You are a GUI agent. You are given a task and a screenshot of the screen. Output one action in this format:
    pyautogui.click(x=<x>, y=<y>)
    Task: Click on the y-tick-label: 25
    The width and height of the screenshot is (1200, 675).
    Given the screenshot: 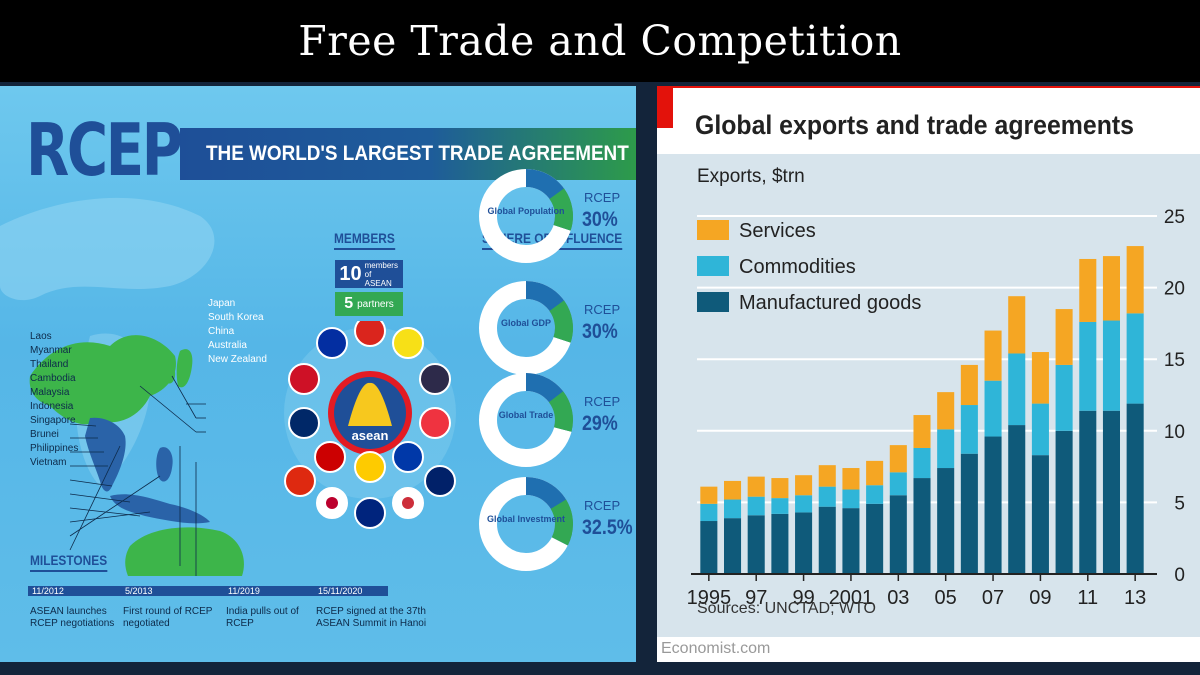 What is the action you would take?
    pyautogui.click(x=1174, y=217)
    